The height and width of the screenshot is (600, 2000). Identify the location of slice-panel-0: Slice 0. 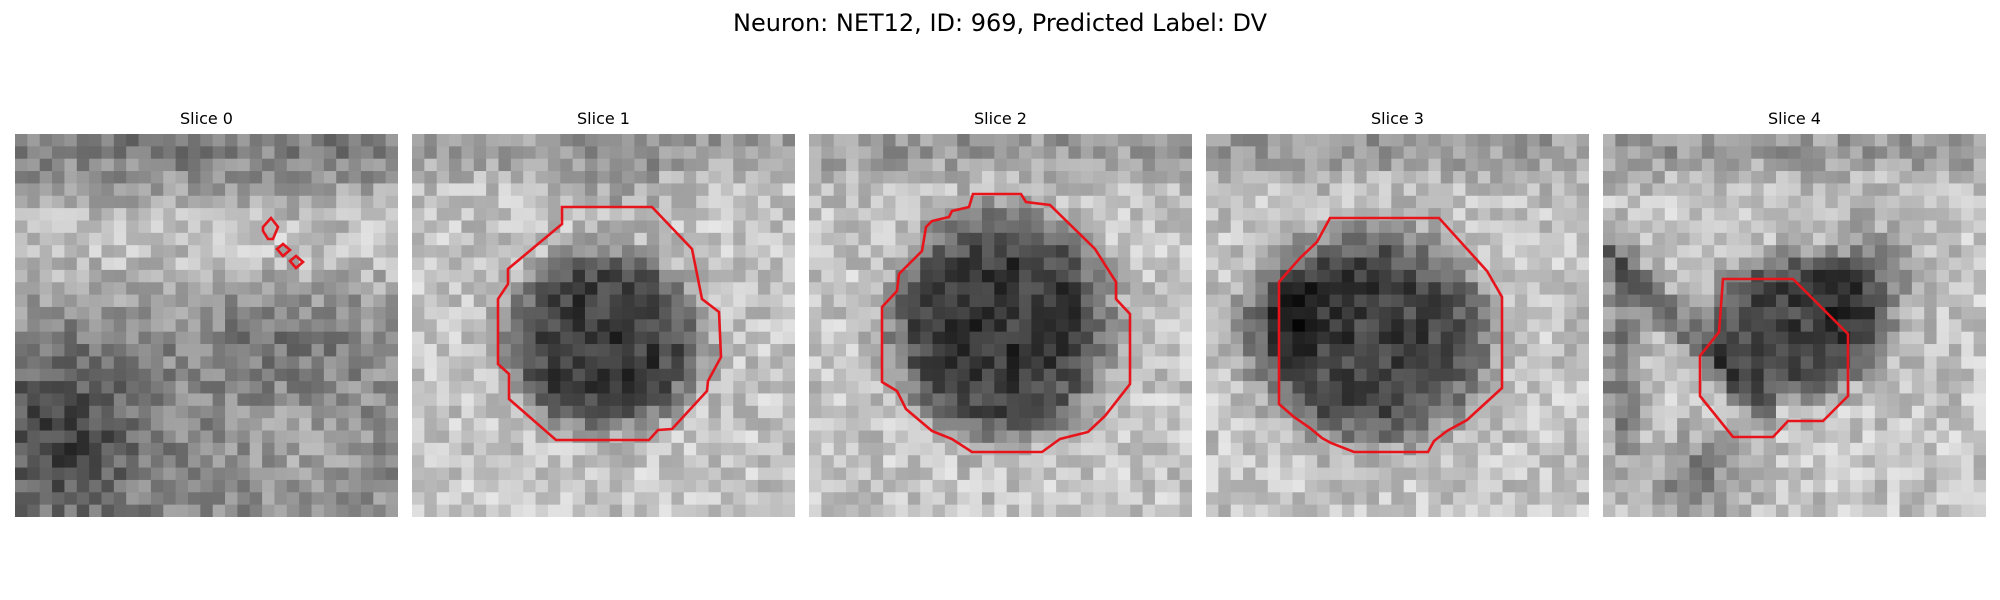
(206, 313).